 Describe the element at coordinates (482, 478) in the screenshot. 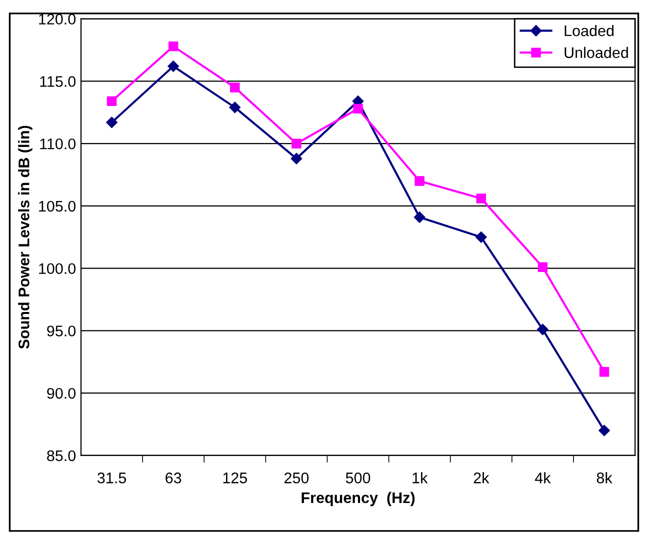

I see `x-tick-label: 2k` at that location.